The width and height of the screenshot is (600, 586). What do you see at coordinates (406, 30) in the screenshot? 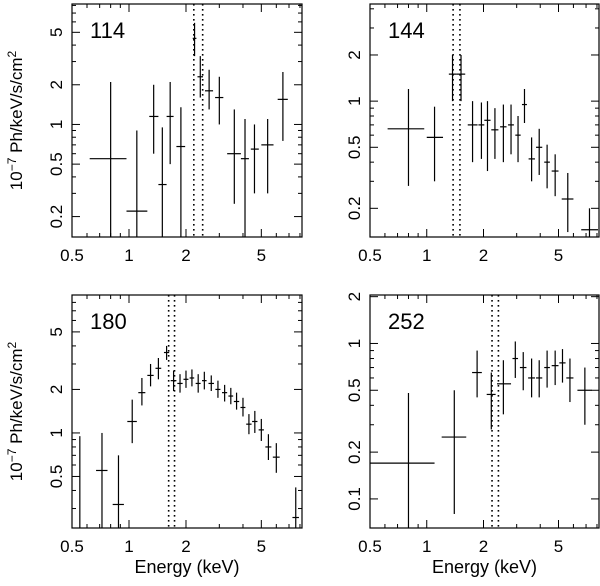
I see `panel-label: 144` at bounding box center [406, 30].